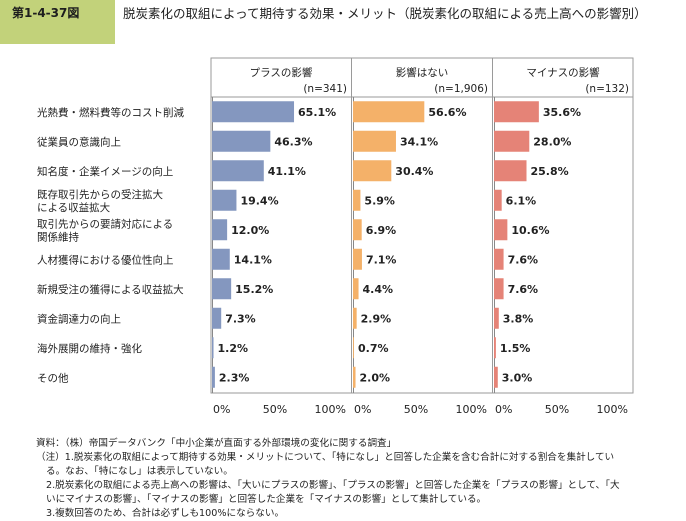 This screenshot has height=521, width=686. Describe the element at coordinates (389, 112) in the screenshot. I see `bar-s1-c0` at that location.